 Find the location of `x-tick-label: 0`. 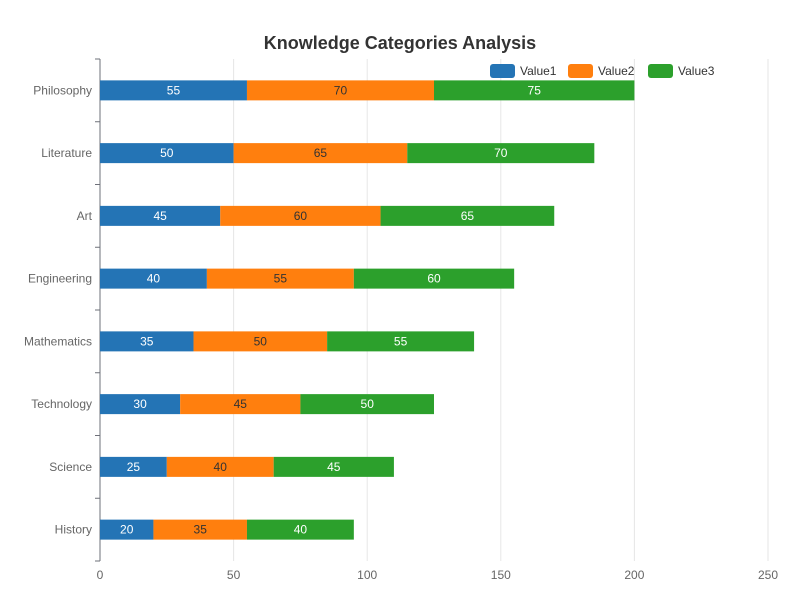

x-tick-label: 0 is located at coordinates (100, 575).